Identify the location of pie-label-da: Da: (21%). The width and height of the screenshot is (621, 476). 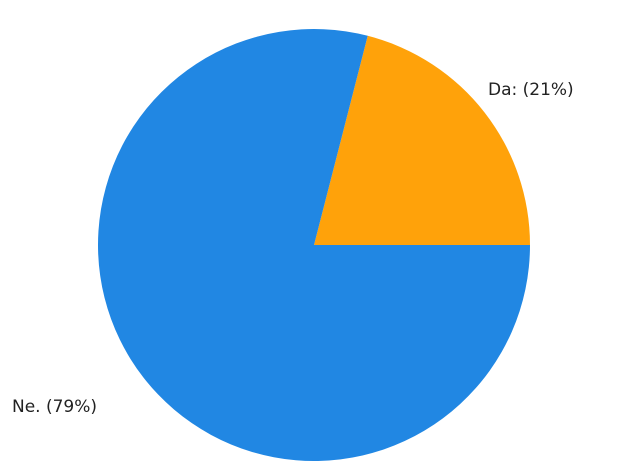
(531, 90).